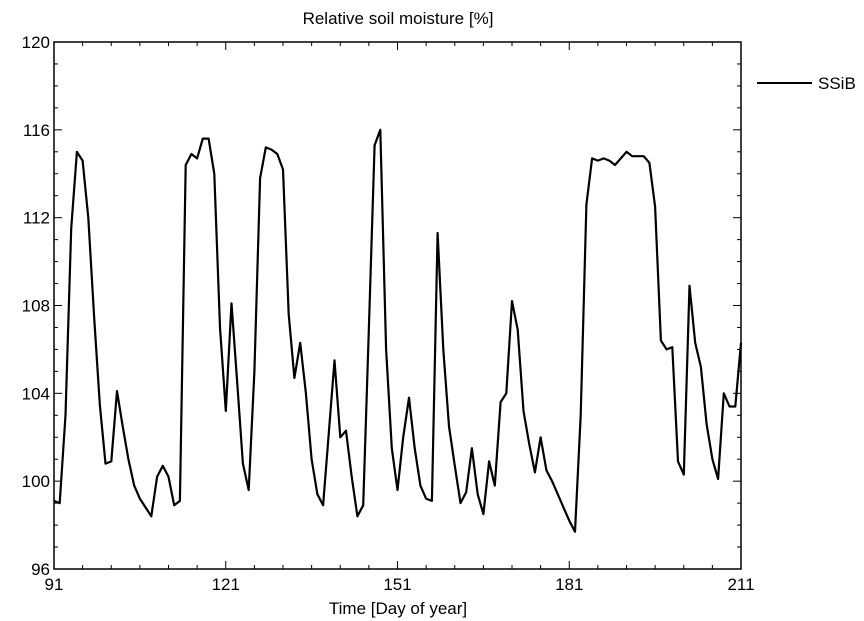  Describe the element at coordinates (837, 83) in the screenshot. I see `legend-label-ssib: SSiB` at that location.